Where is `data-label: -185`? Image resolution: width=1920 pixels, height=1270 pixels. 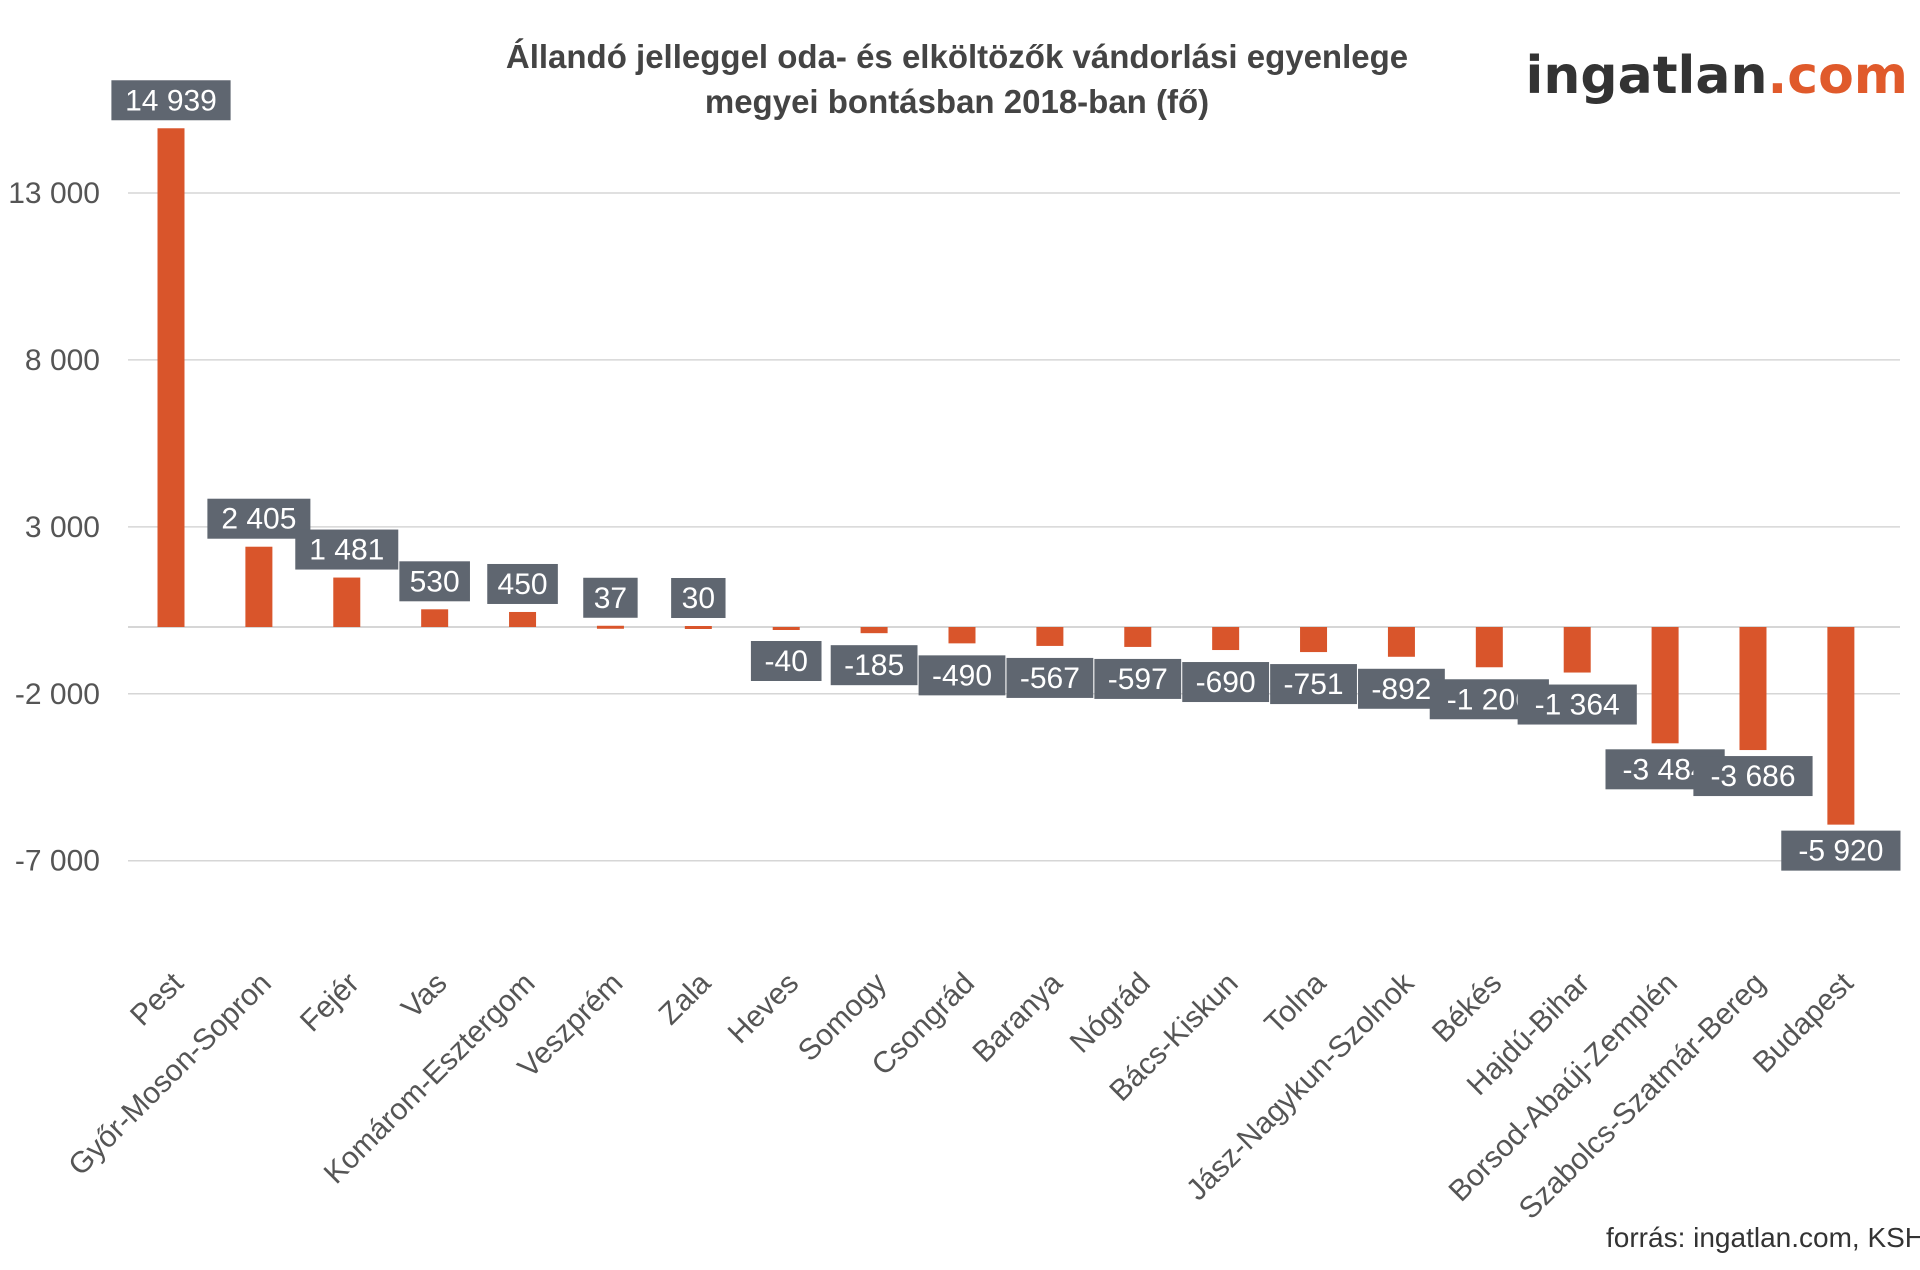 data-label: -185 is located at coordinates (874, 665).